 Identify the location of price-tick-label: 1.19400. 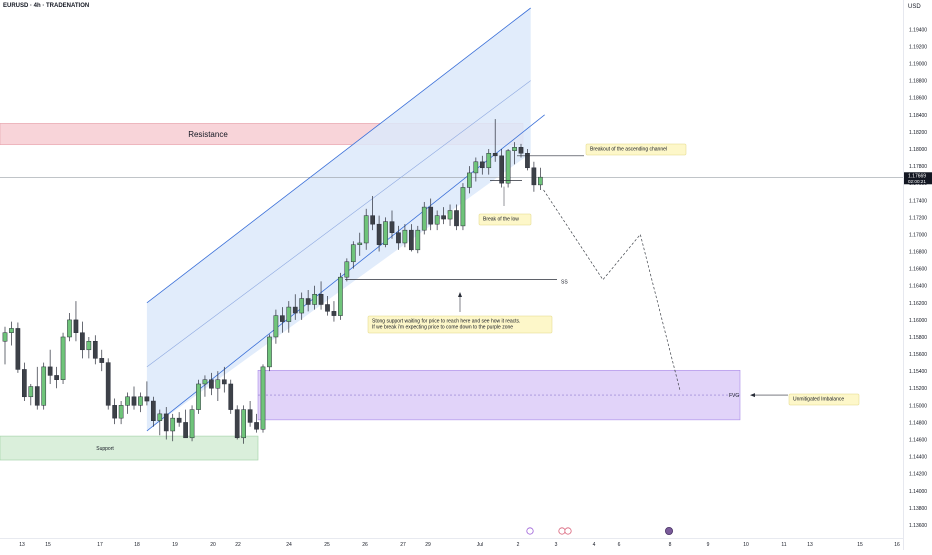
(918, 30).